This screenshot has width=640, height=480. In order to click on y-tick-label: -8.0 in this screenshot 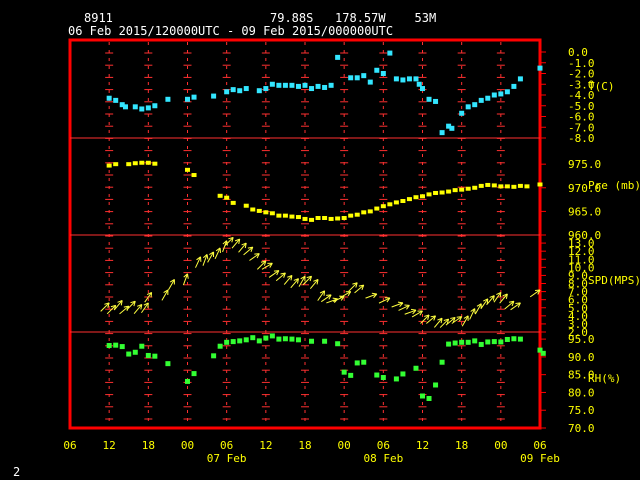, I will do `click(581, 138)`.